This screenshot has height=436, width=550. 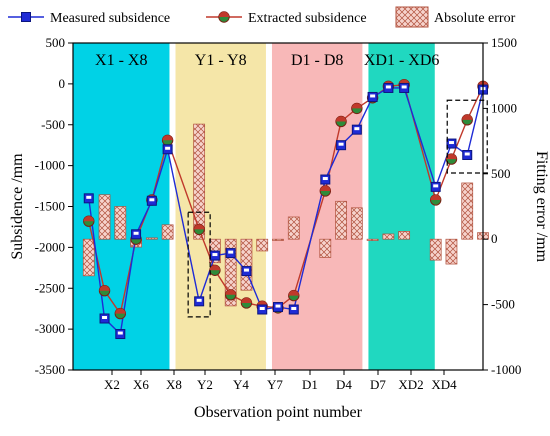 What do you see at coordinates (494, 238) in the screenshot?
I see `y2-tick-label: 0` at bounding box center [494, 238].